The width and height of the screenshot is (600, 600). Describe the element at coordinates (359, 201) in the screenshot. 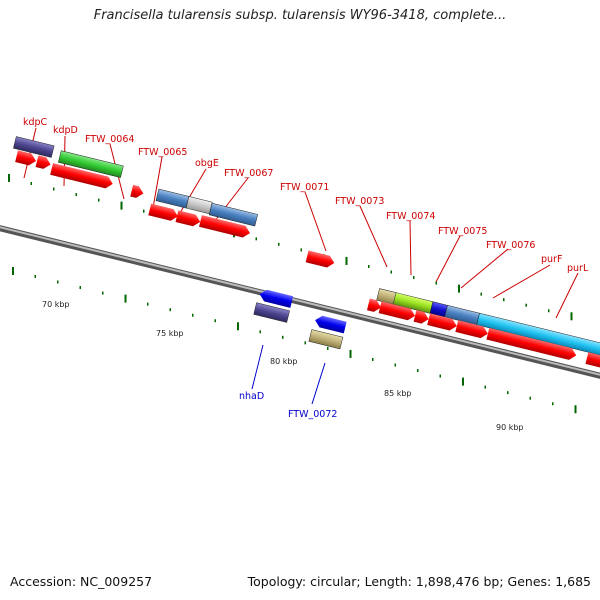

I see `gene-label-FTW_0073: FTW_0073` at that location.